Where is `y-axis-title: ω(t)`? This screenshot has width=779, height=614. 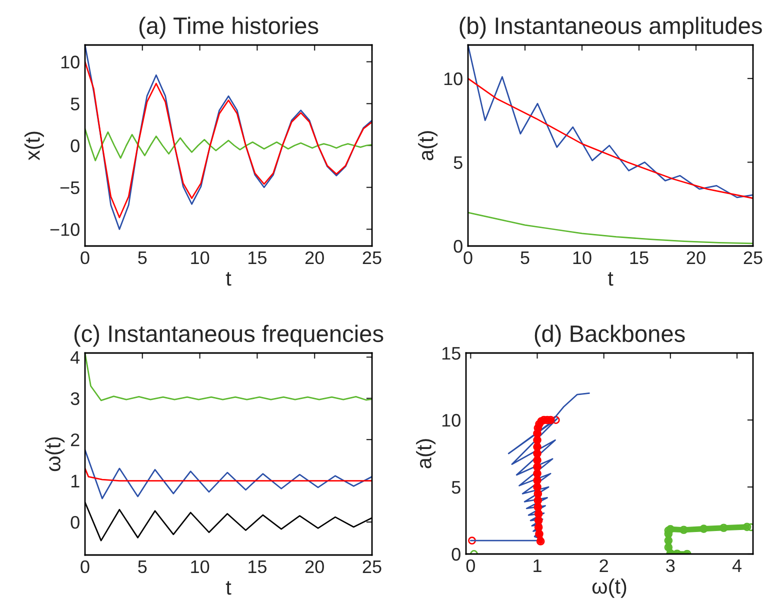
y-axis-title: ω(t) is located at coordinates (55, 454).